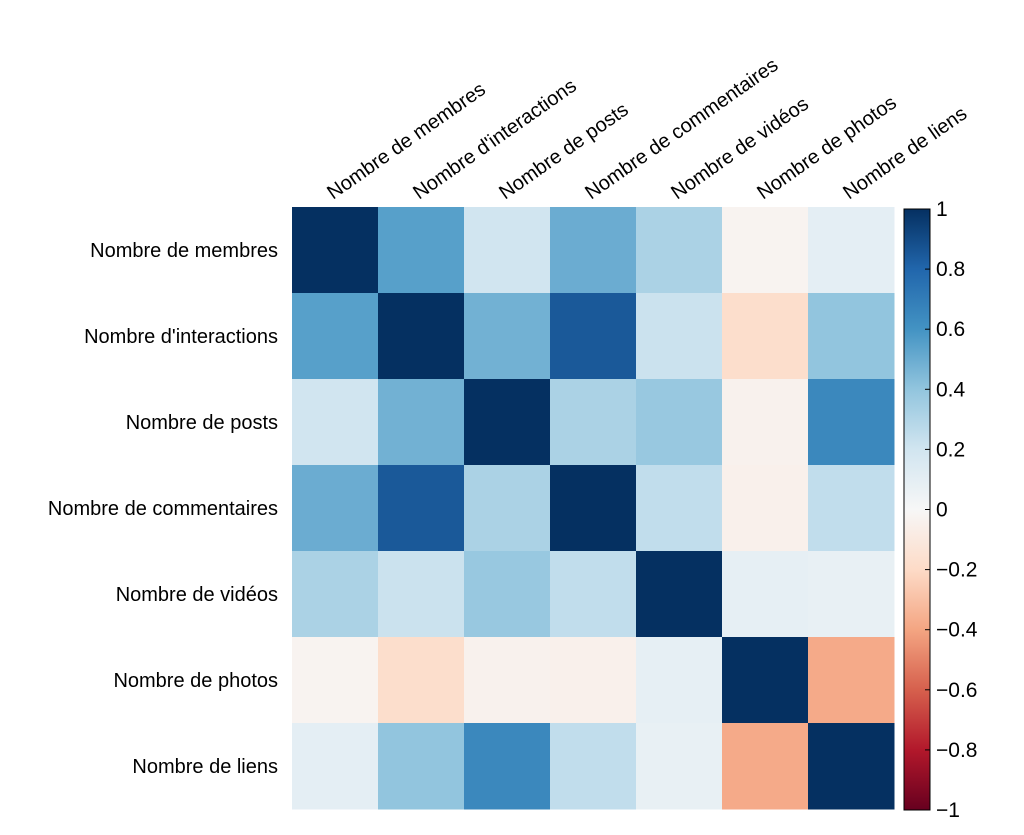 The image size is (1024, 835). Describe the element at coordinates (197, 595) in the screenshot. I see `row-label: Nombre de vidéos` at that location.